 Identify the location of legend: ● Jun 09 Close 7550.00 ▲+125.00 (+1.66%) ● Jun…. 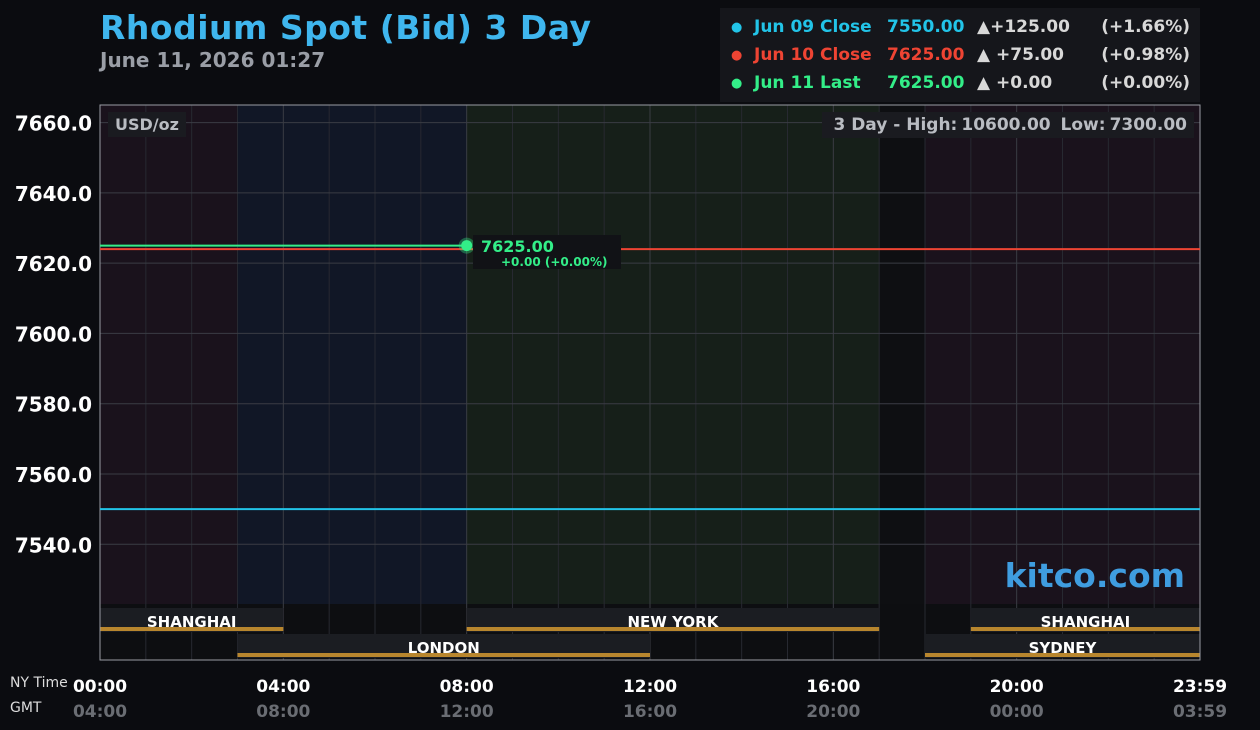
(960, 55).